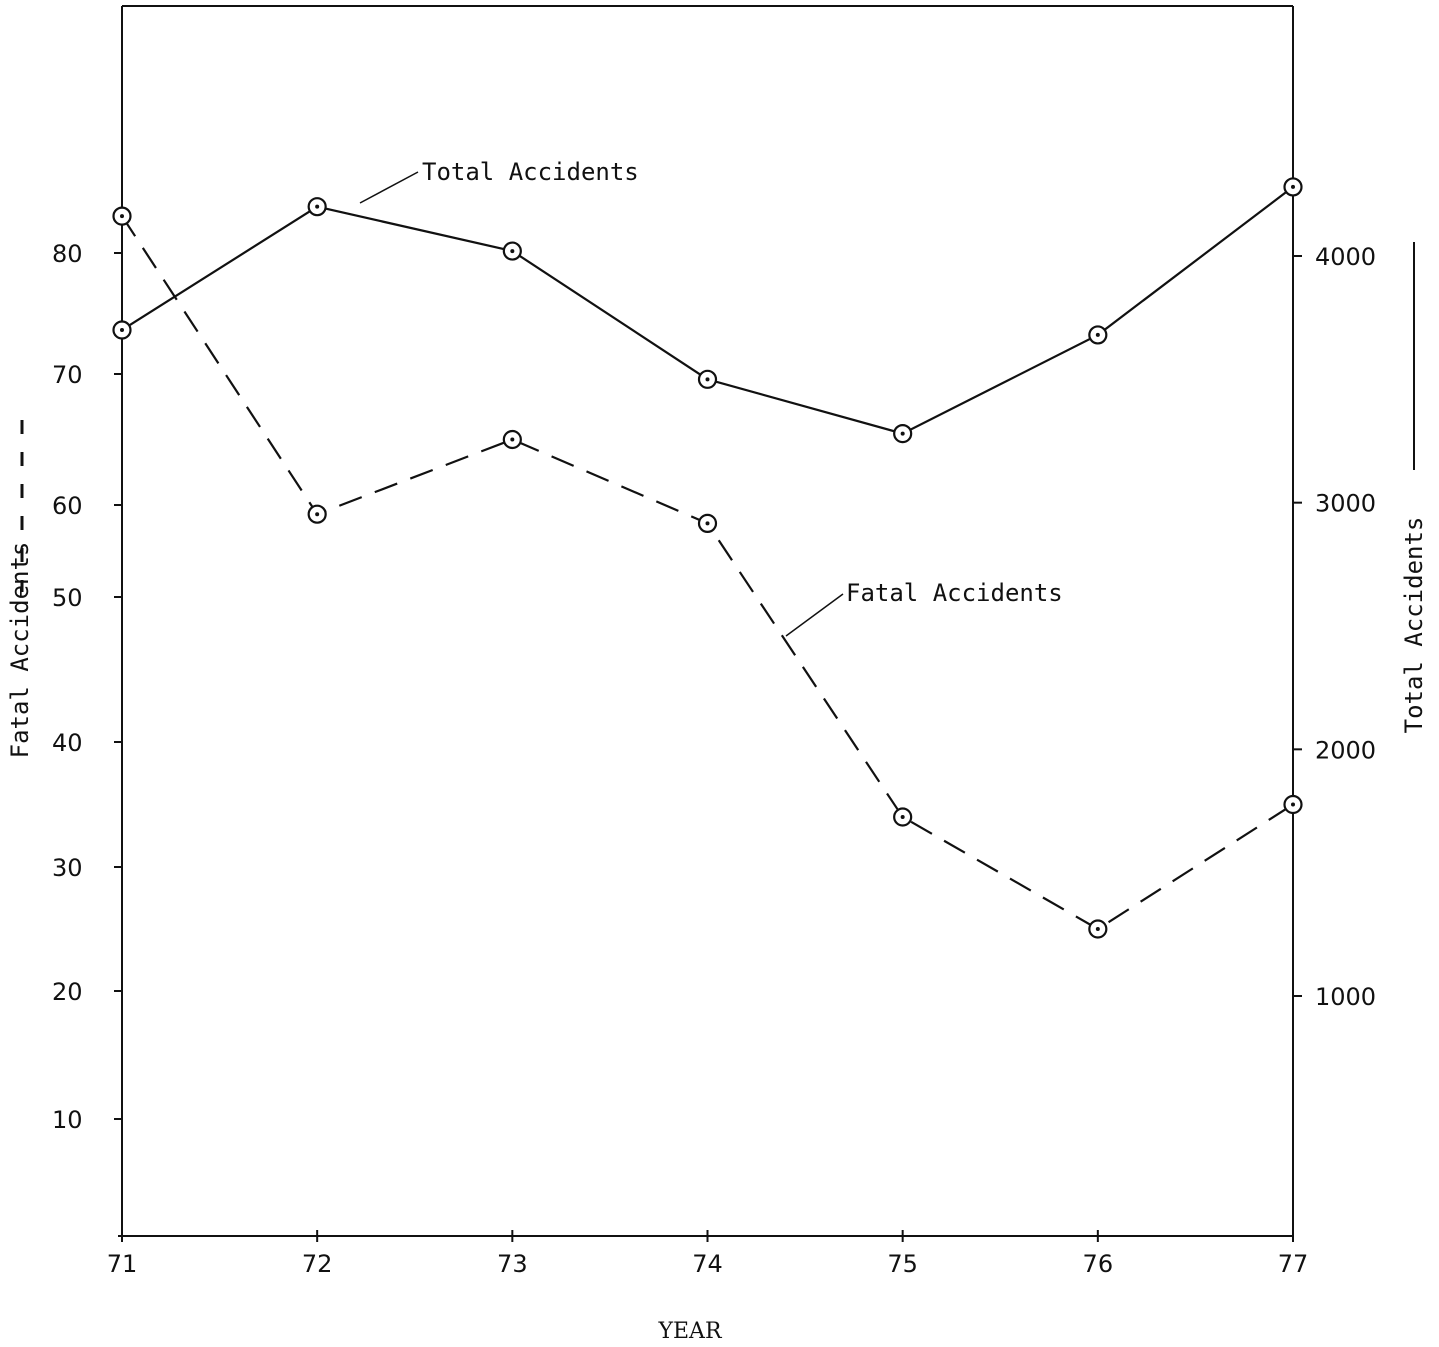 The height and width of the screenshot is (1347, 1439). I want to click on left-tick-label: 20, so click(67, 992).